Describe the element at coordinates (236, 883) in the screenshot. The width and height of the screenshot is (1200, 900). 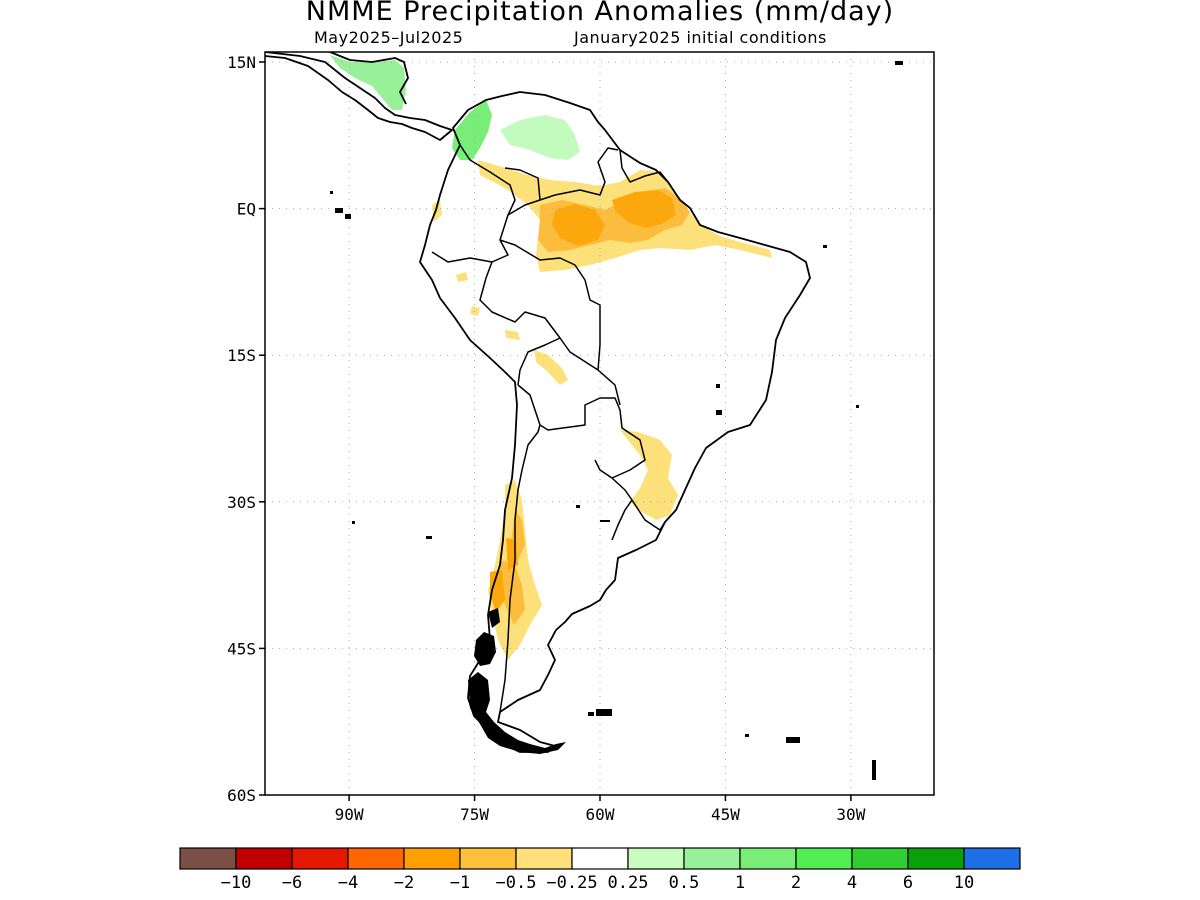
I see `colorbar-label: −10` at that location.